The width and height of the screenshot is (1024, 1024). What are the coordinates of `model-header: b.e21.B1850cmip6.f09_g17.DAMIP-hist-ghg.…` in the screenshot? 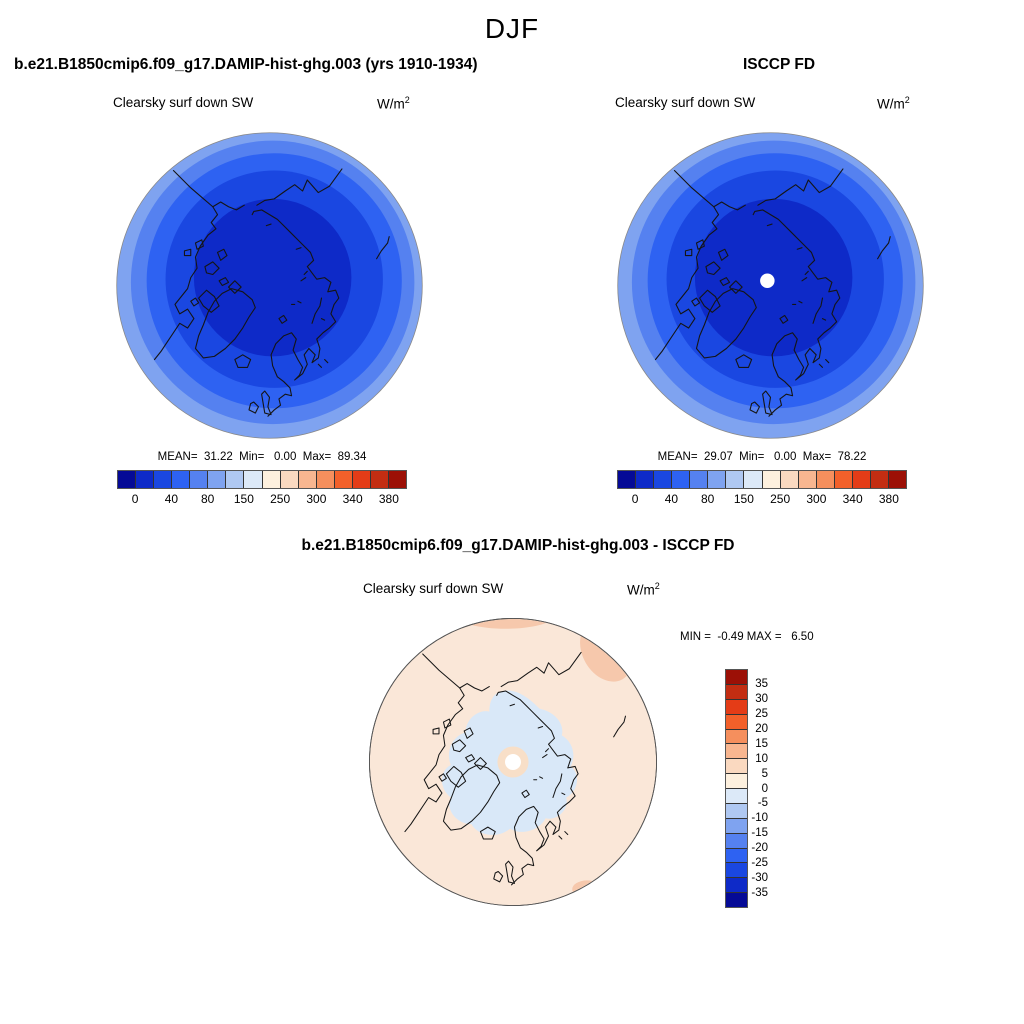 It's located at (246, 64).